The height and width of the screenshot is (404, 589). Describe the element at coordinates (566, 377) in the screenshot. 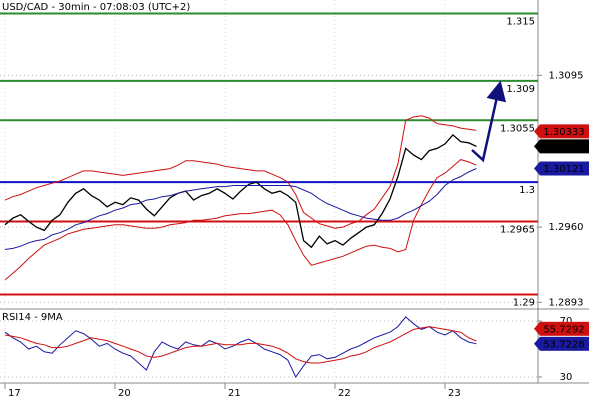

I see `y-tick-label: 30` at that location.